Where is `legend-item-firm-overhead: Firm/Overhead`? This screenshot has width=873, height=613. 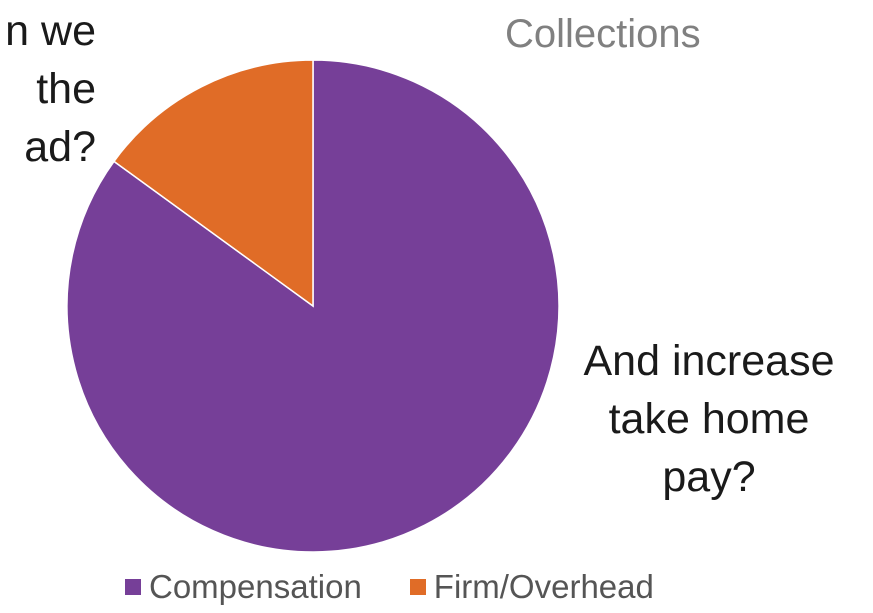 legend-item-firm-overhead: Firm/Overhead is located at coordinates (531, 587).